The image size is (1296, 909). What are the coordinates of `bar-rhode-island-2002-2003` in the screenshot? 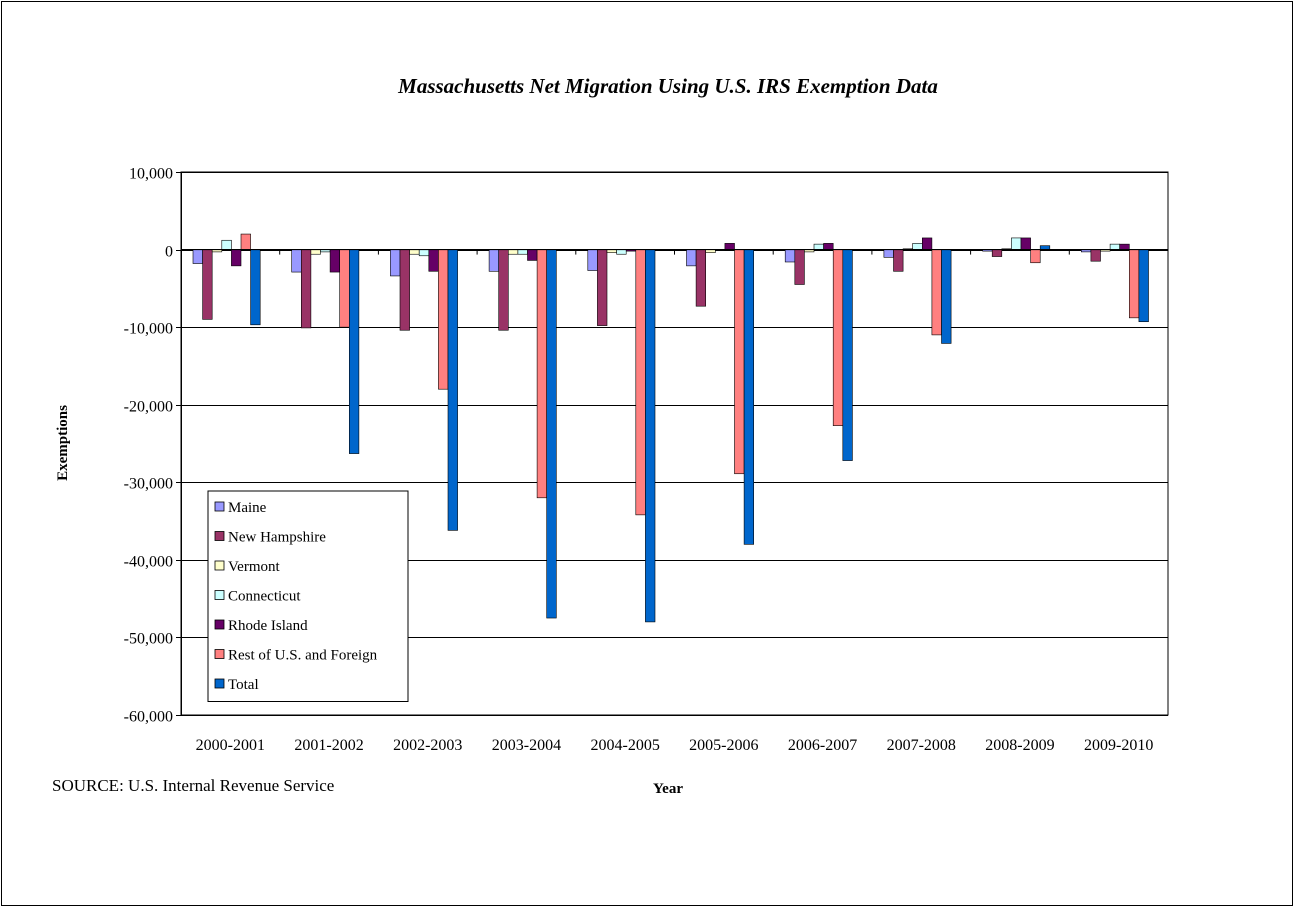 It's located at (433, 260).